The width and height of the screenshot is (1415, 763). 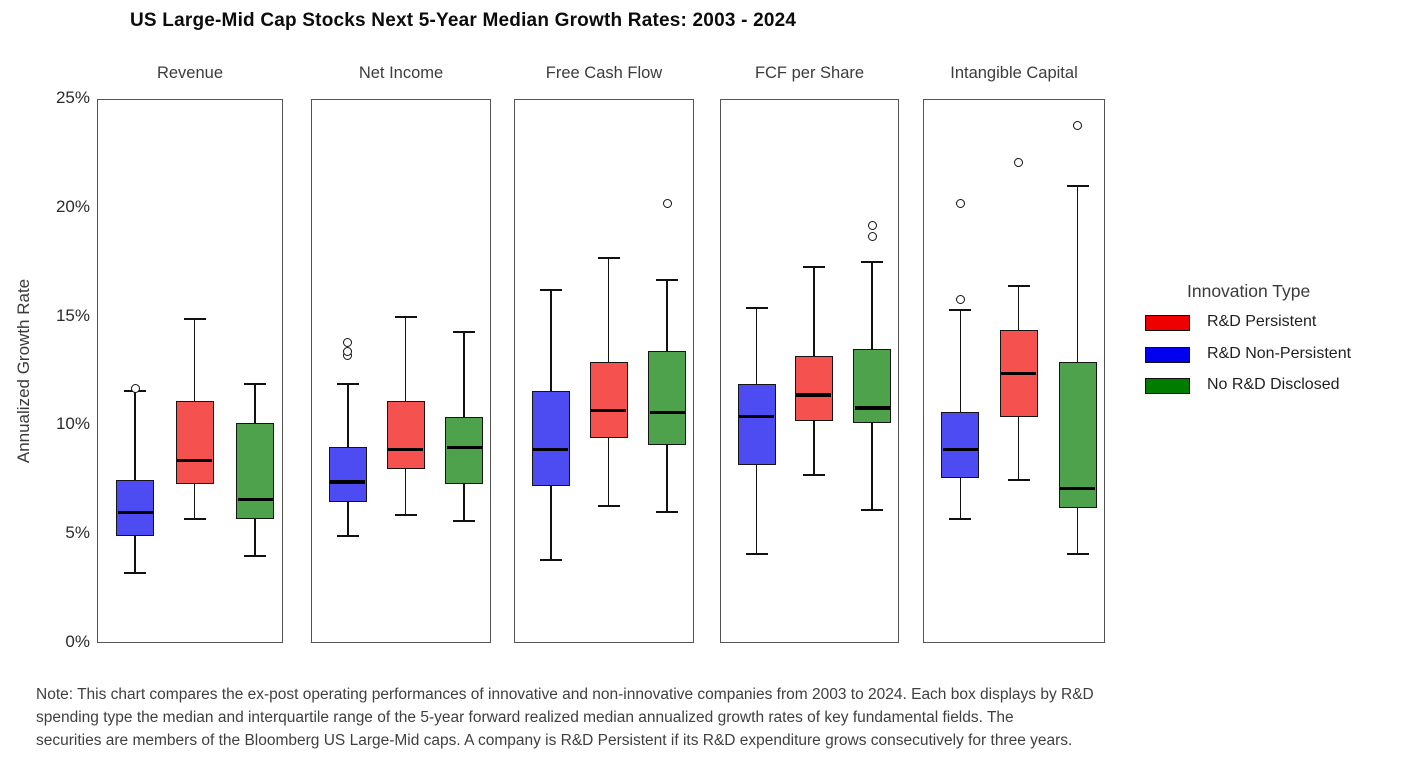 What do you see at coordinates (1262, 321) in the screenshot?
I see `legend-label-rd-persistent: R&D Persistent` at bounding box center [1262, 321].